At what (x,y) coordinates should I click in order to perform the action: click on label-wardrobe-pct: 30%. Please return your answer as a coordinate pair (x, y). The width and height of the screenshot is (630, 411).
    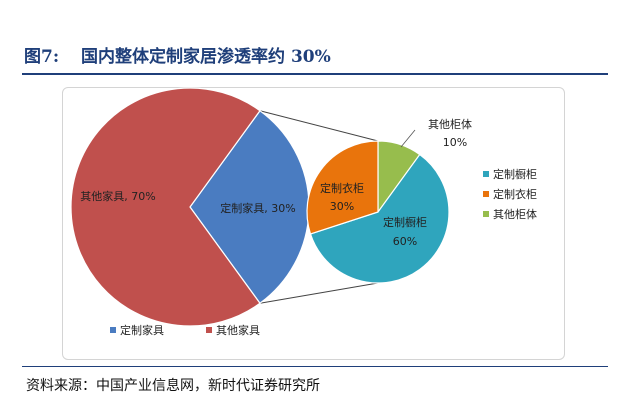
    Looking at the image, I should click on (342, 206).